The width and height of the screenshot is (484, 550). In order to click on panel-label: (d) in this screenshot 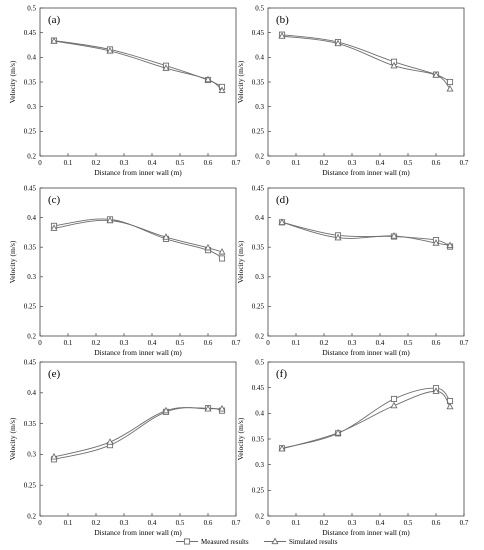, I will do `click(282, 200)`.